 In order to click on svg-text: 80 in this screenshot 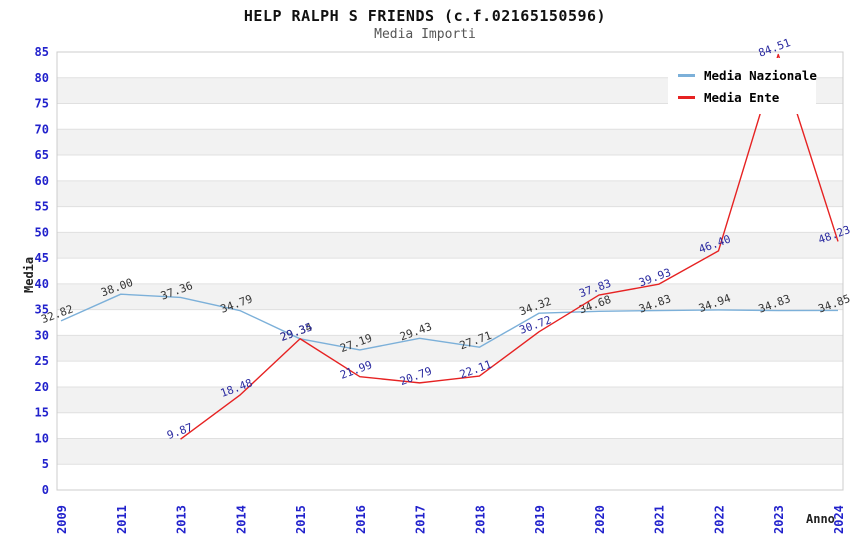, I will do `click(42, 78)`.